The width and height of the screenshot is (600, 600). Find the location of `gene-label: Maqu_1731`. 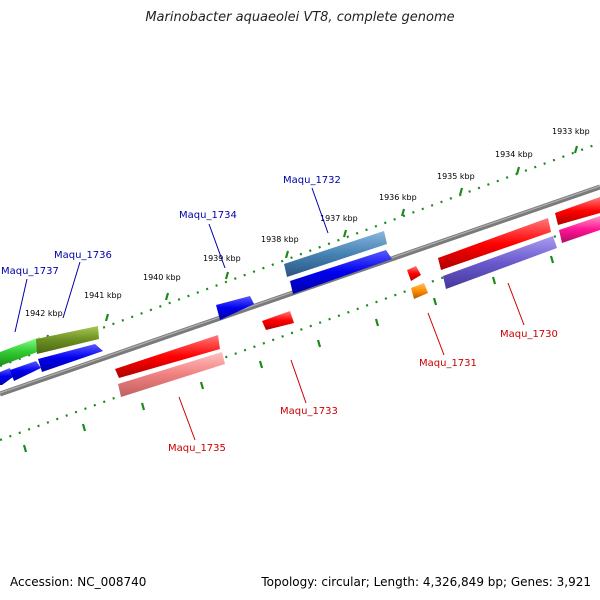

gene-label: Maqu_1731 is located at coordinates (448, 363).